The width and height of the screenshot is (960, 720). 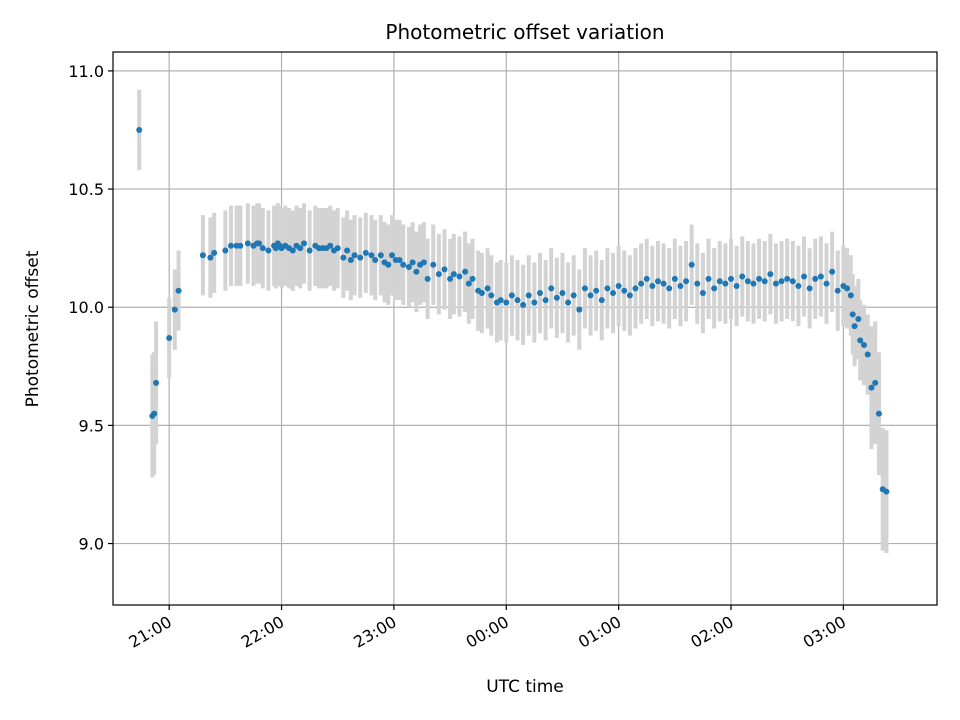 What do you see at coordinates (90, 308) in the screenshot?
I see `y-axis: 9.0 9.5 10.0 10.5 11.0` at bounding box center [90, 308].